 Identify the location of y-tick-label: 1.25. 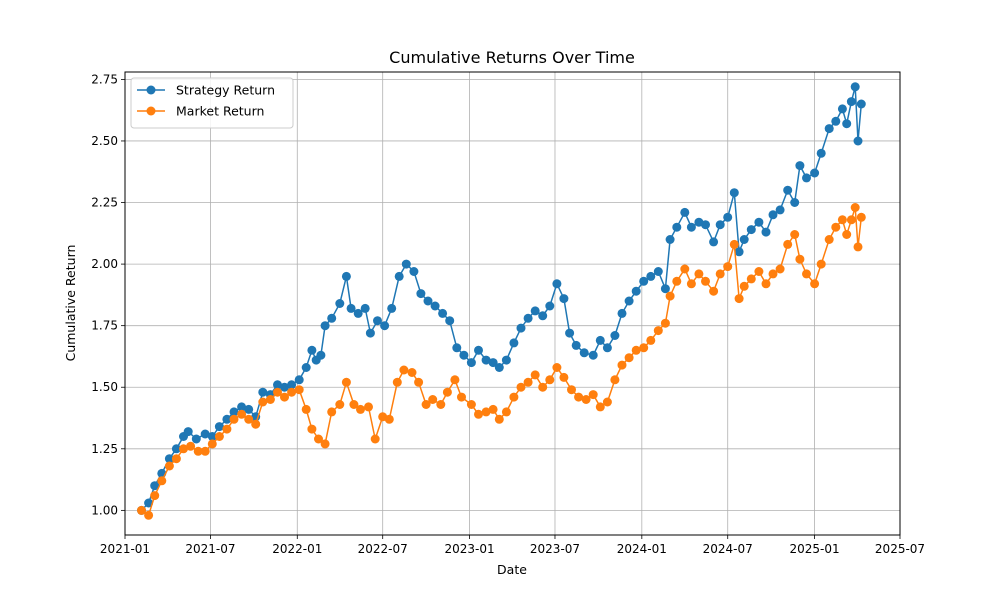
(104, 449).